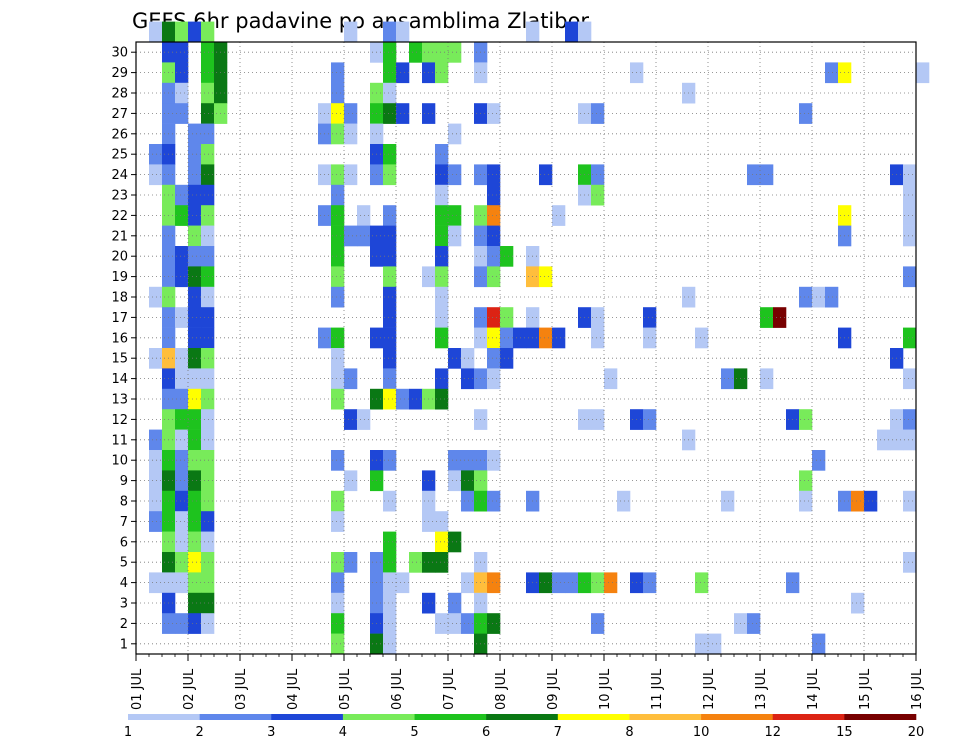 This screenshot has width=960, height=747. I want to click on legend-label: 8, so click(629, 732).